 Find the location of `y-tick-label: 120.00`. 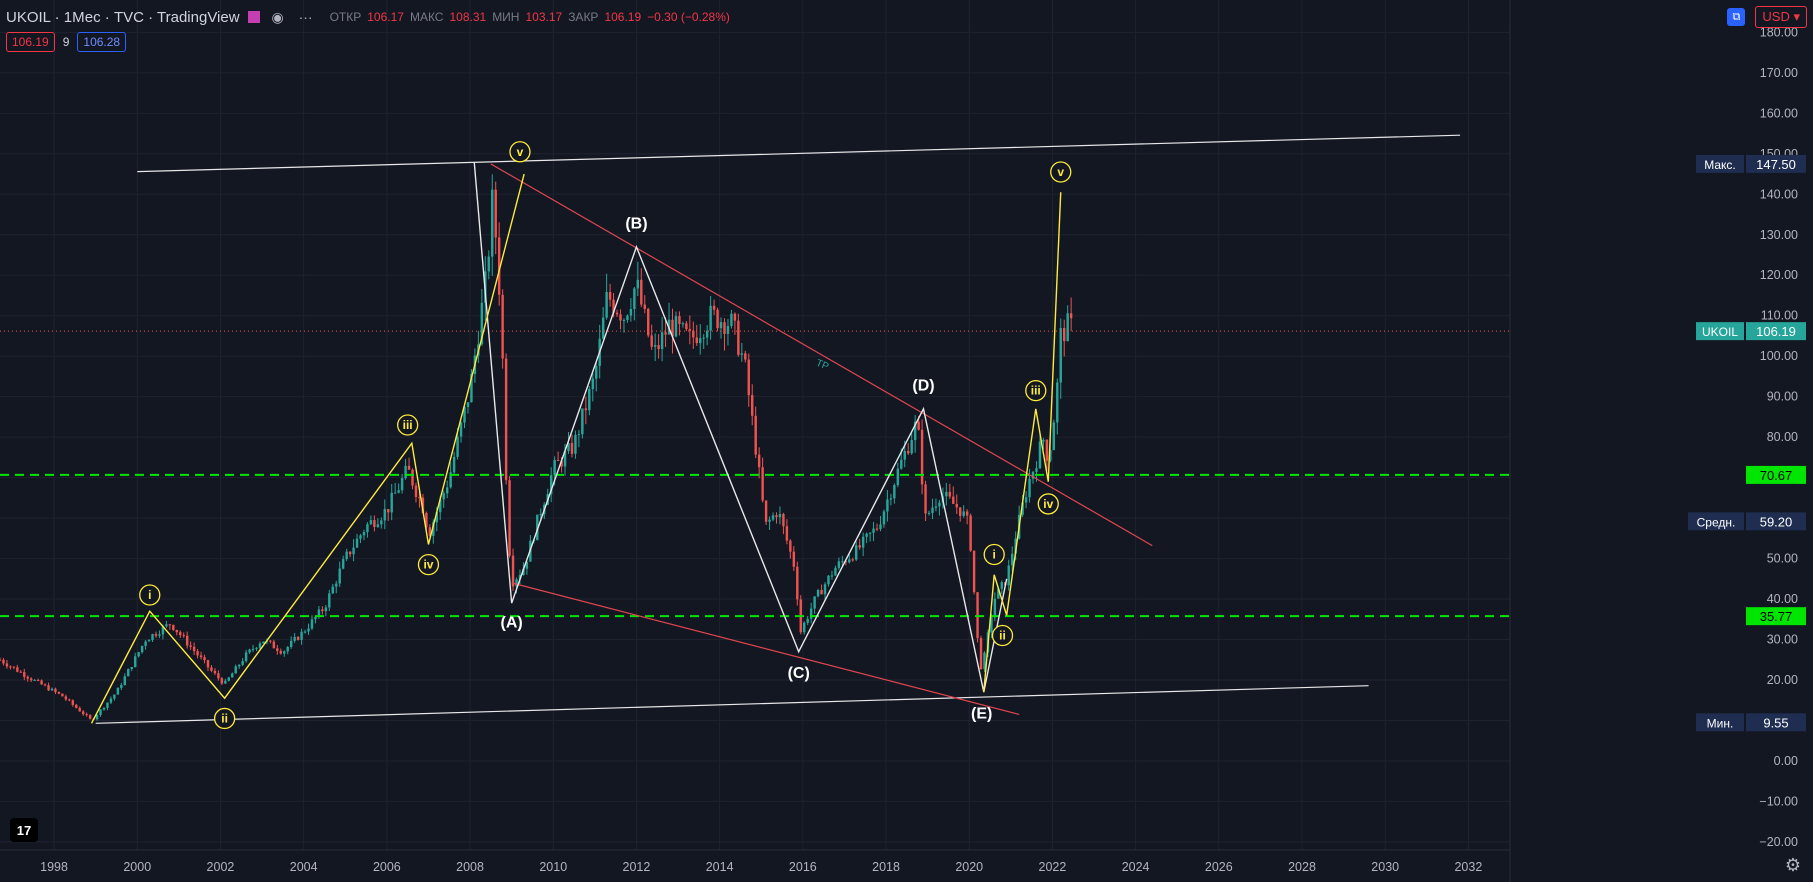

y-tick-label: 120.00 is located at coordinates (1779, 275).